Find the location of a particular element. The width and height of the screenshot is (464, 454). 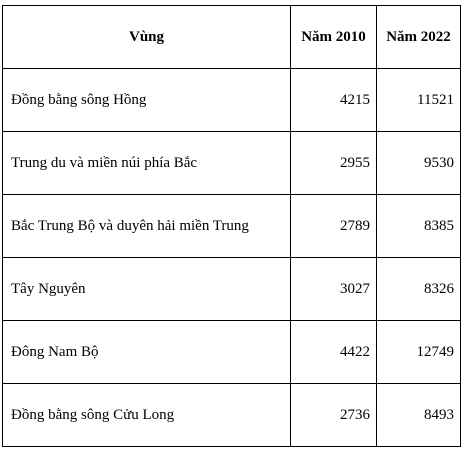

region-cell: Bắc Trung Bộ và duyên hải miền Trung is located at coordinates (146, 226).